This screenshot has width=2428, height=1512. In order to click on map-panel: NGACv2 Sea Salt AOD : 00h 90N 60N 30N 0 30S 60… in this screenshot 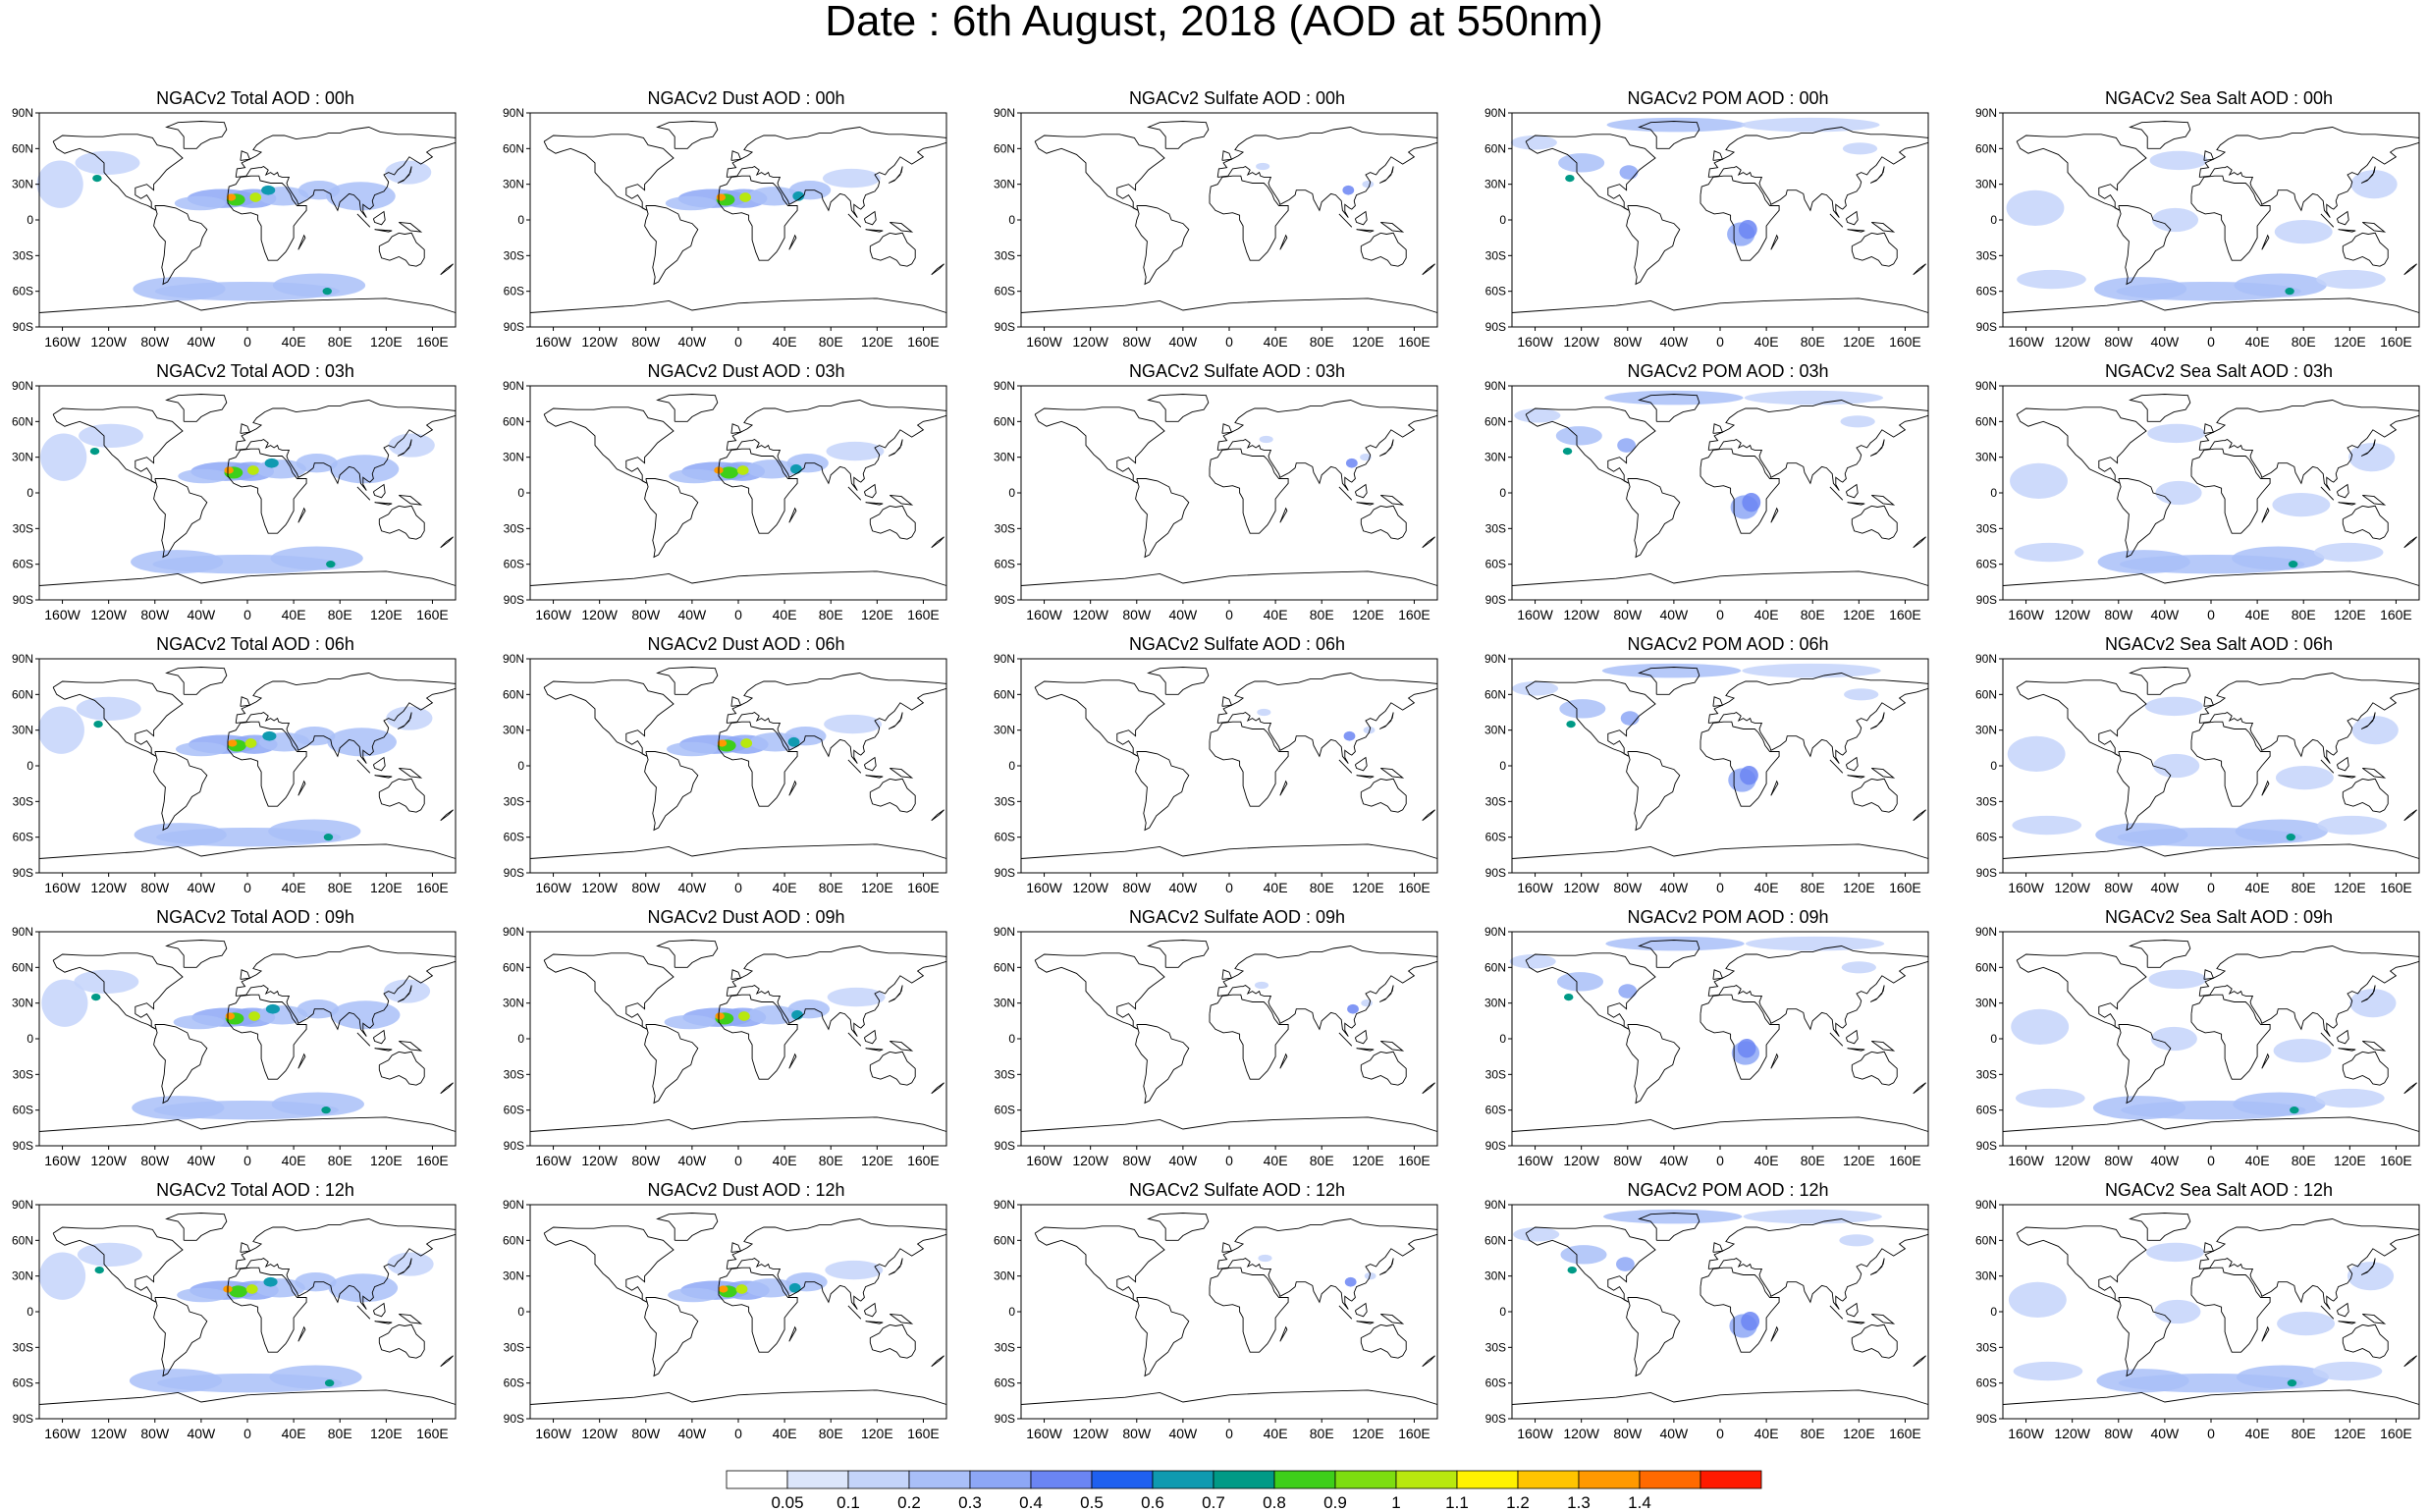, I will do `click(2196, 220)`.